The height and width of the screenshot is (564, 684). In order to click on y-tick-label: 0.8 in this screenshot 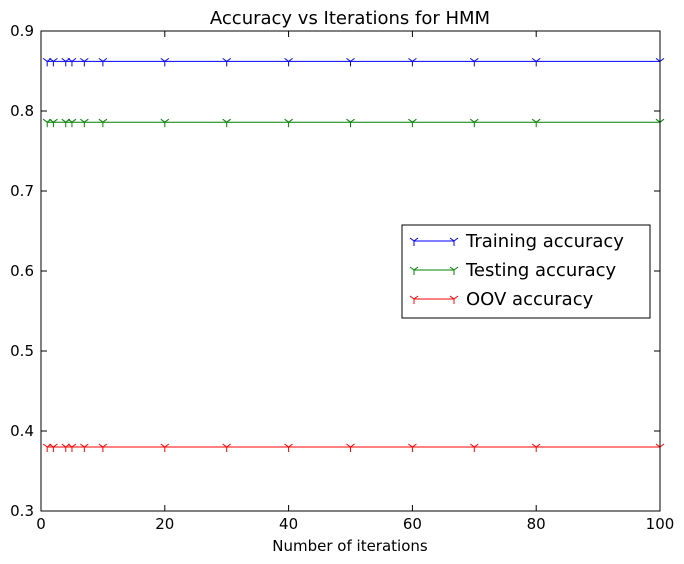, I will do `click(22, 111)`.